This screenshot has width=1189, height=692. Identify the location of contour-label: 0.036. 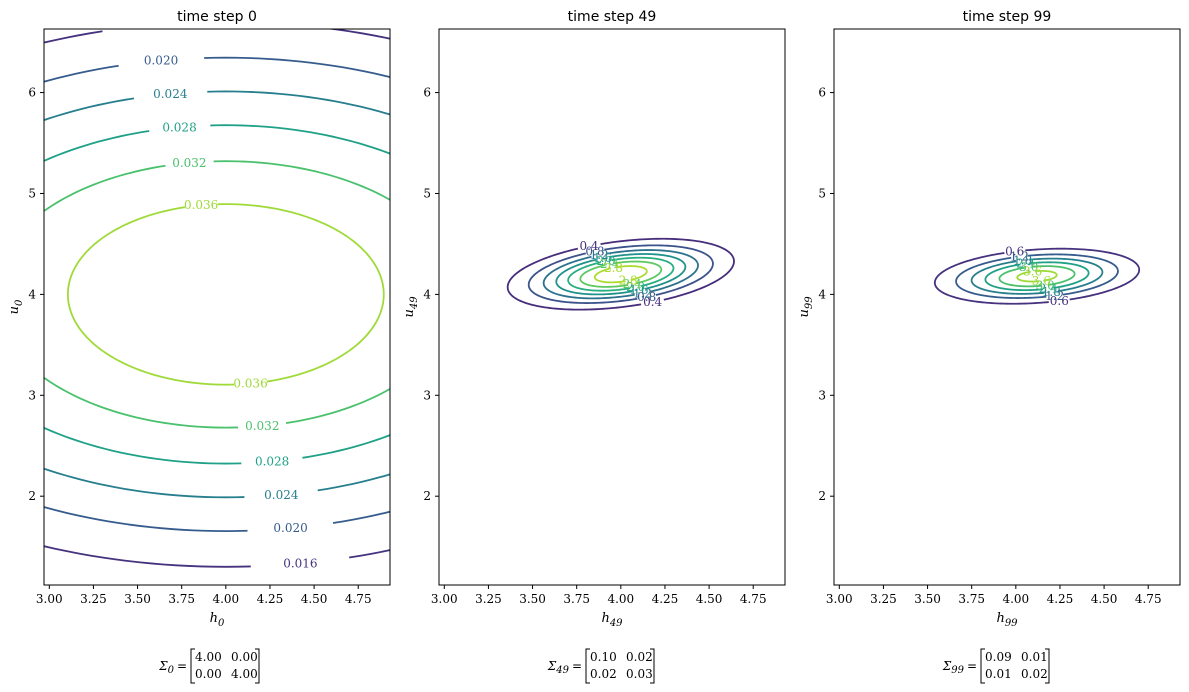
(201, 205).